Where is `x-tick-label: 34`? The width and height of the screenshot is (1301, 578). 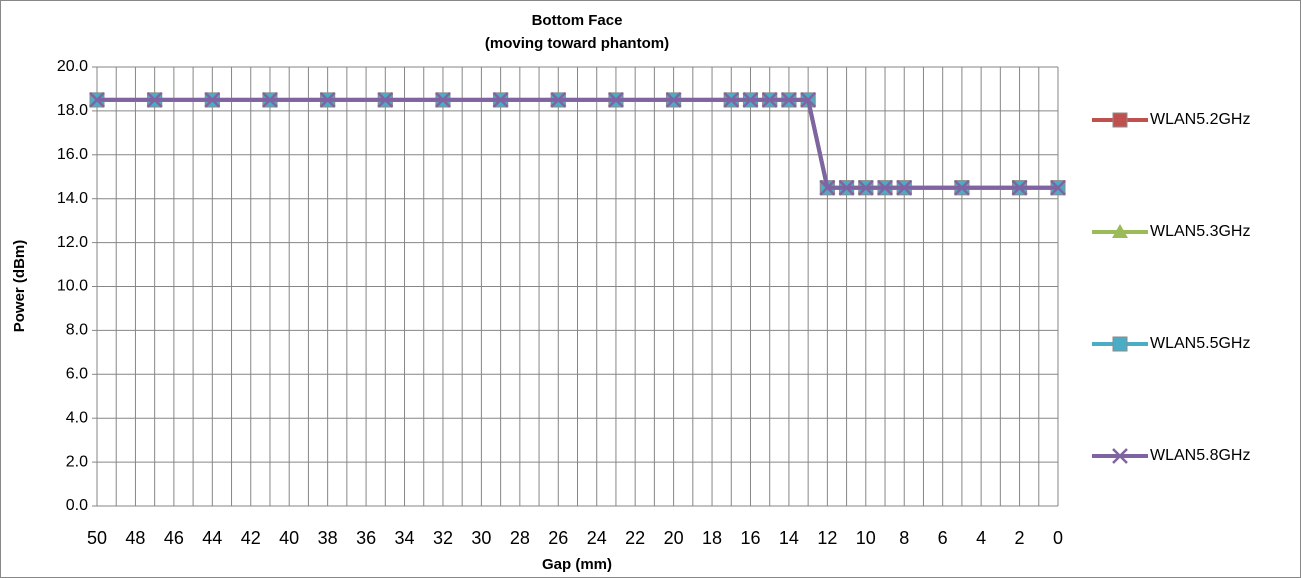 x-tick-label: 34 is located at coordinates (405, 538).